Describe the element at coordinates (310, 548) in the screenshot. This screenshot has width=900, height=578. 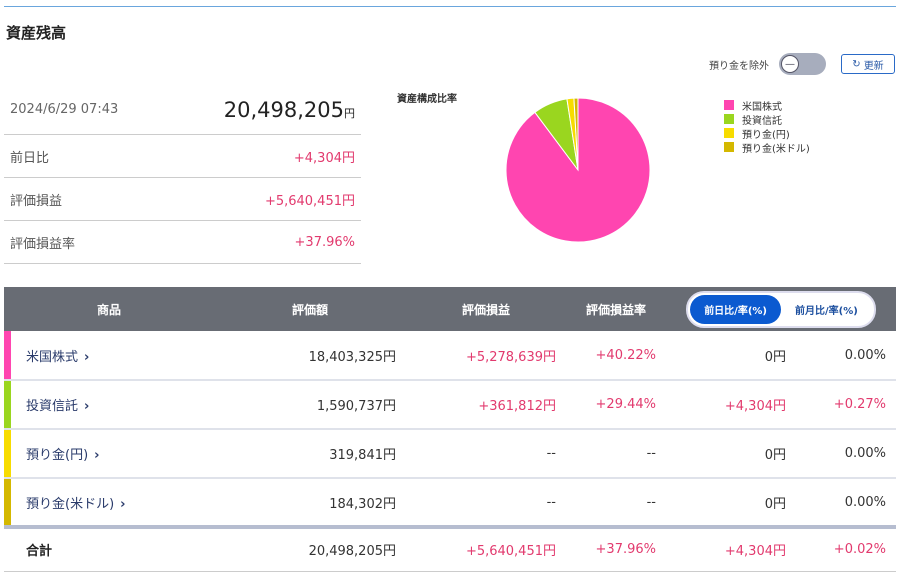
I see `cell-value: 20,498,205円` at that location.